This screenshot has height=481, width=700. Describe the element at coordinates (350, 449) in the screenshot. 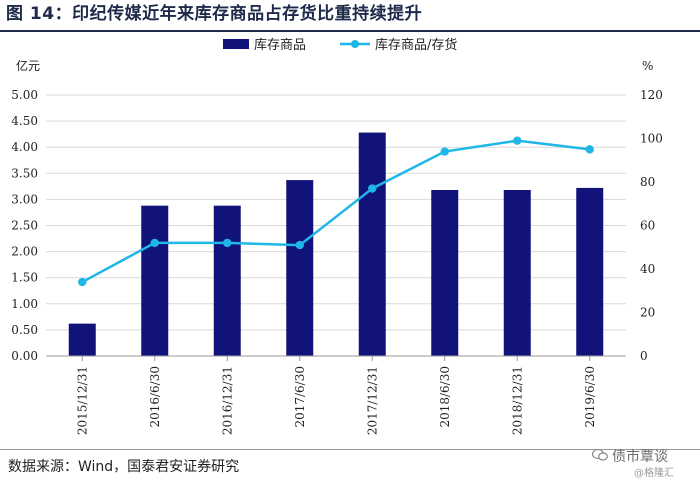

I see `source-divider` at that location.